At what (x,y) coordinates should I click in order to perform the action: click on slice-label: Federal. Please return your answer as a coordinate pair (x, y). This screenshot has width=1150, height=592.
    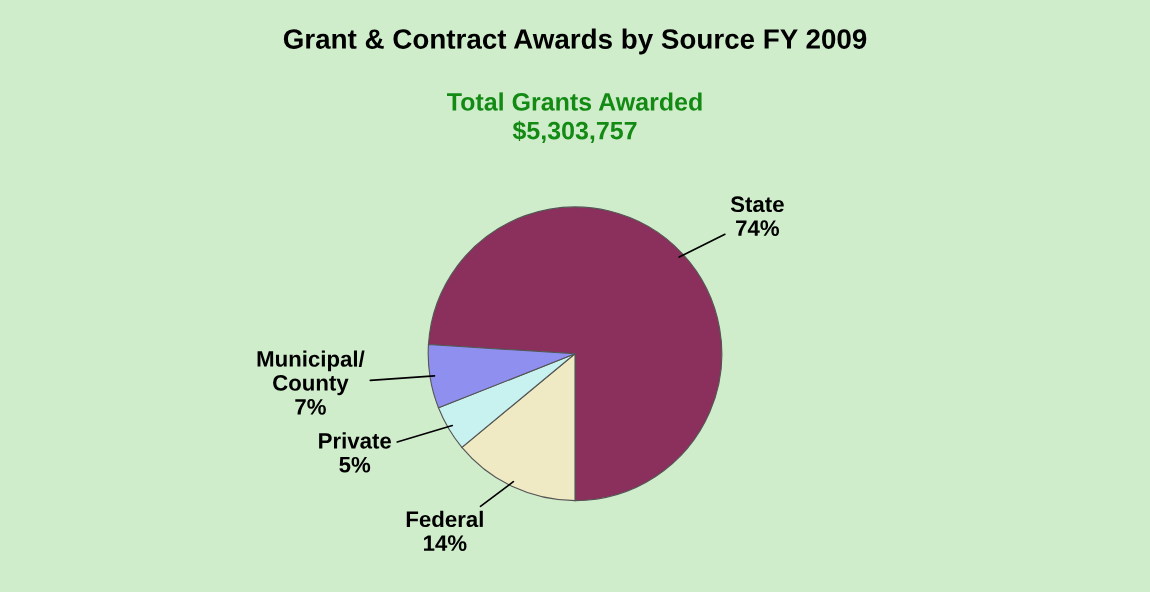
    Looking at the image, I should click on (444, 519).